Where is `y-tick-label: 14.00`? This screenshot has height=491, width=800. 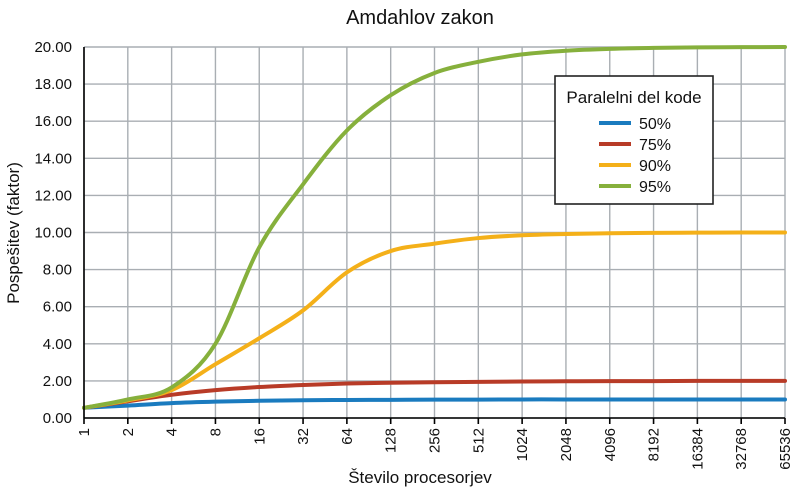
y-tick-label: 14.00 is located at coordinates (53, 158).